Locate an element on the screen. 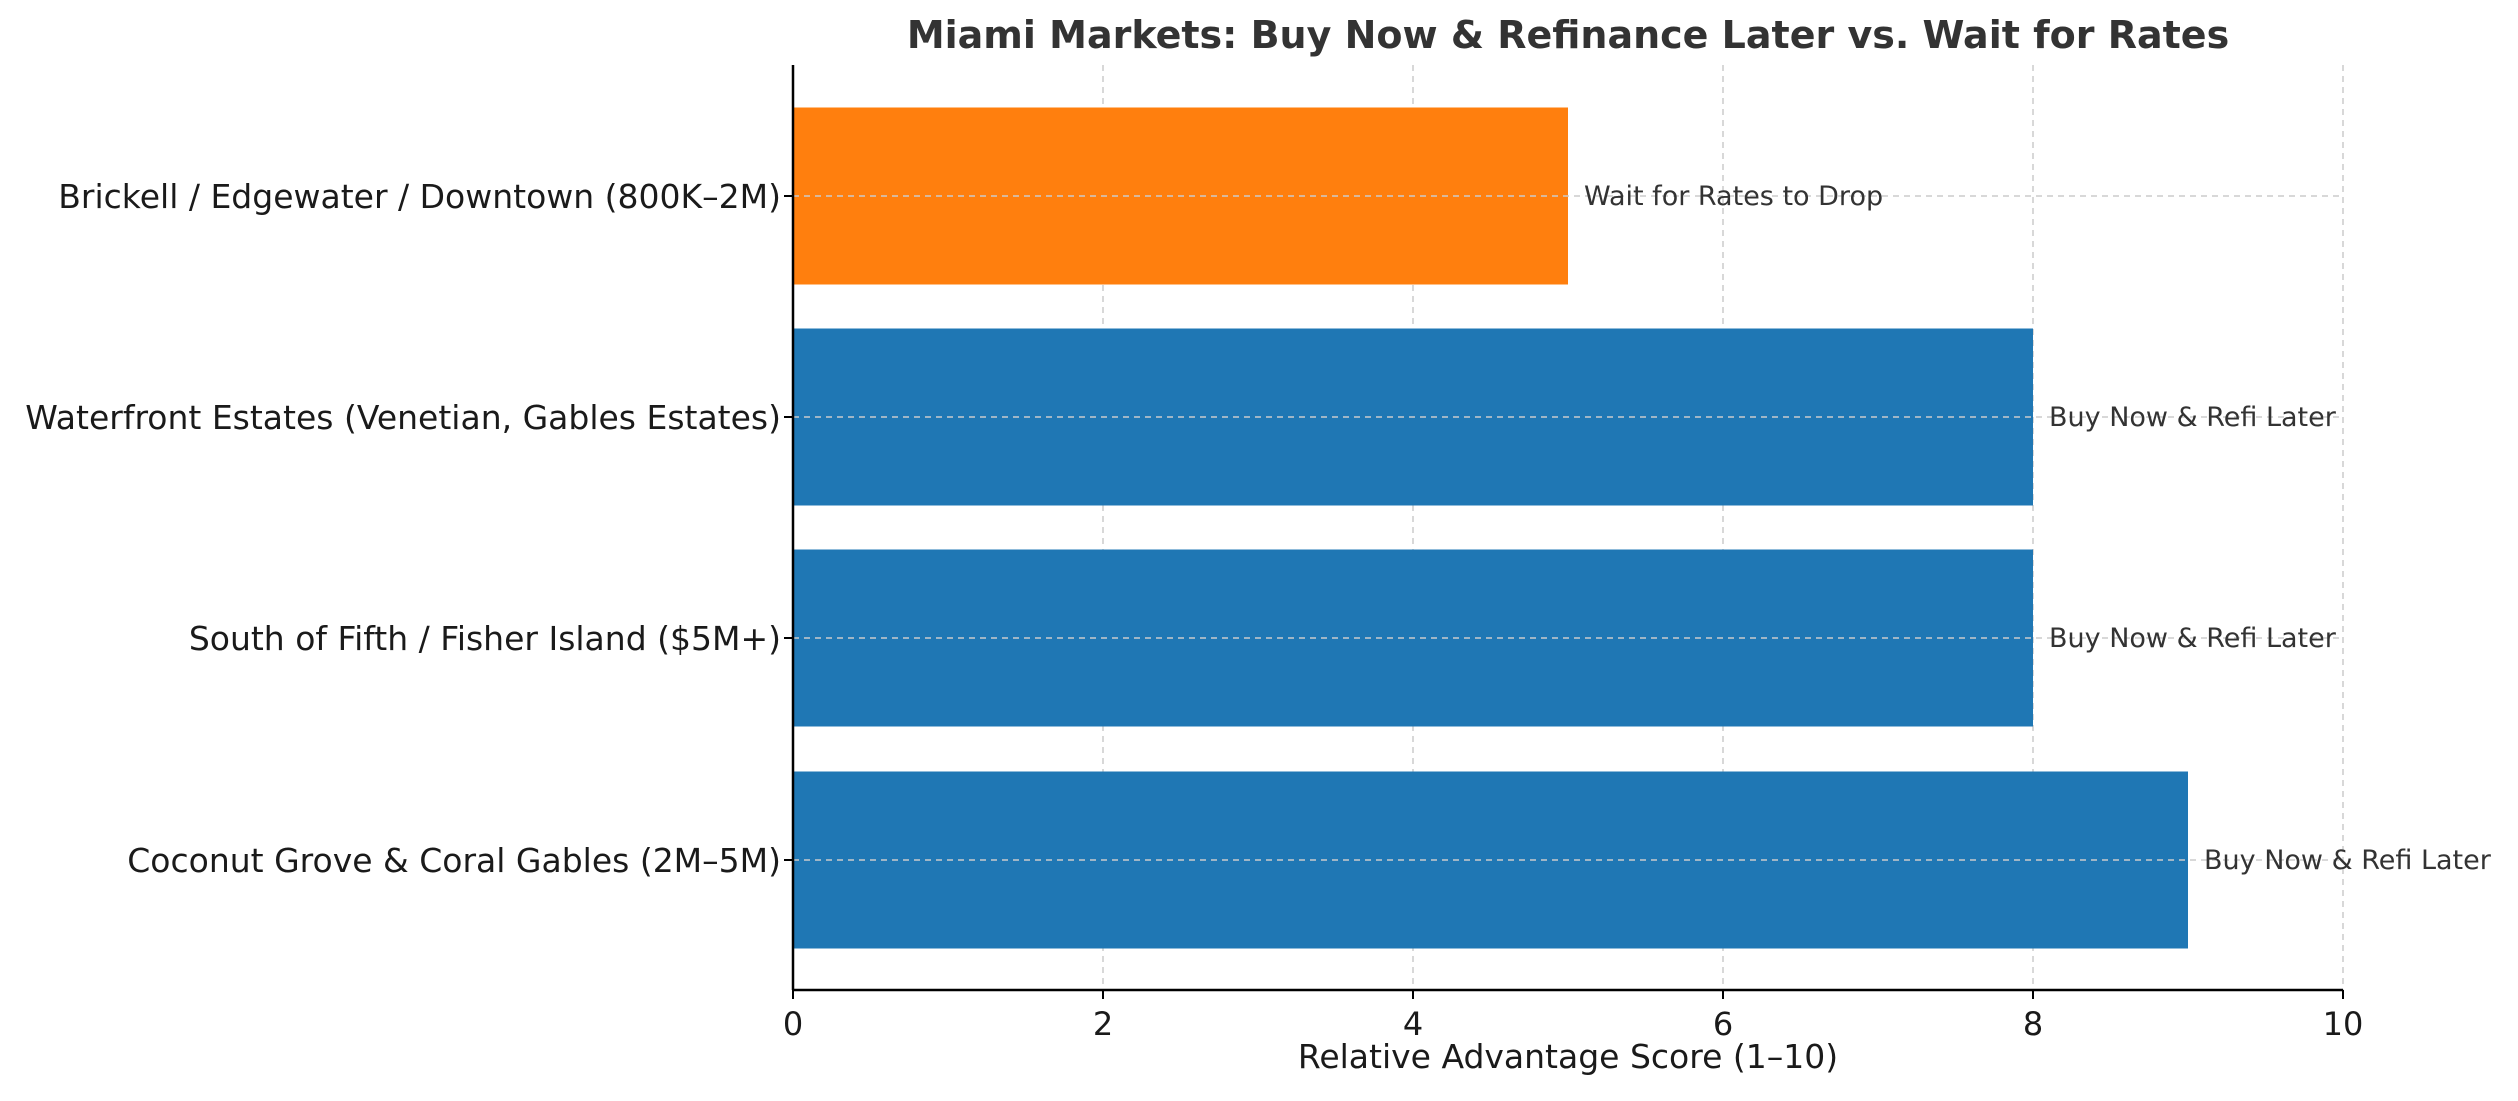 The width and height of the screenshot is (2518, 1101). bar-annotation-1: Buy Now & Refi Later is located at coordinates (2193, 417).